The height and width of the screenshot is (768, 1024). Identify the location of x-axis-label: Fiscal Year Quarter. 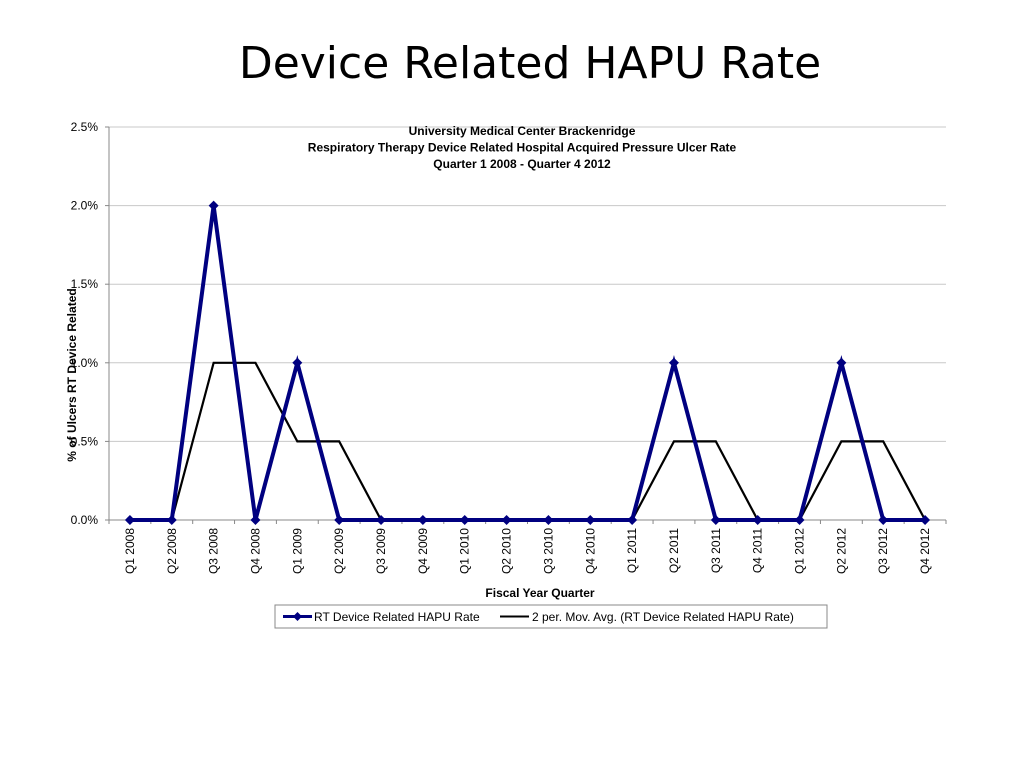
(540, 593).